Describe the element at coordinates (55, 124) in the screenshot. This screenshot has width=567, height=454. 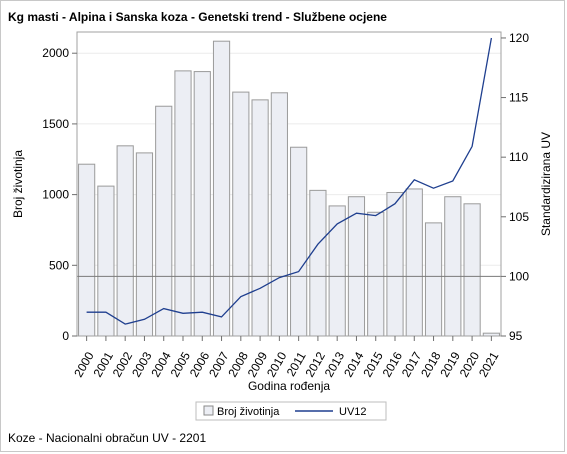
I see `y-tick-label: 1500` at that location.